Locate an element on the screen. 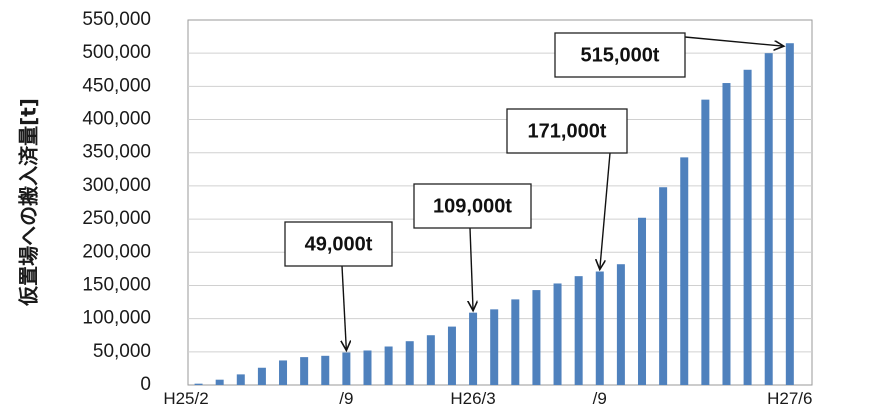  callout: 109,000t is located at coordinates (472, 247).